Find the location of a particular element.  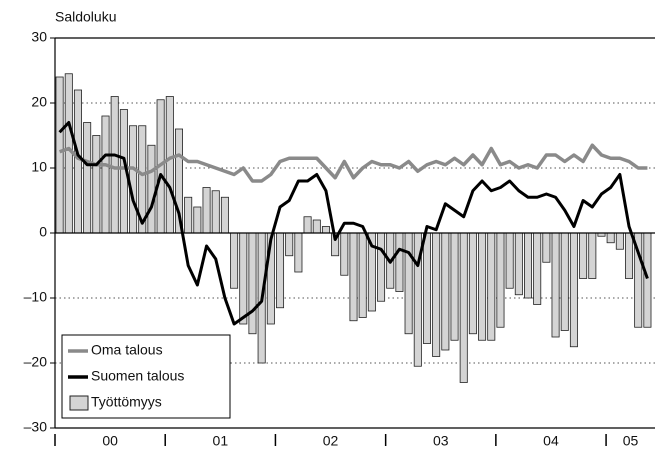

x-tick-label: 03 is located at coordinates (441, 441).